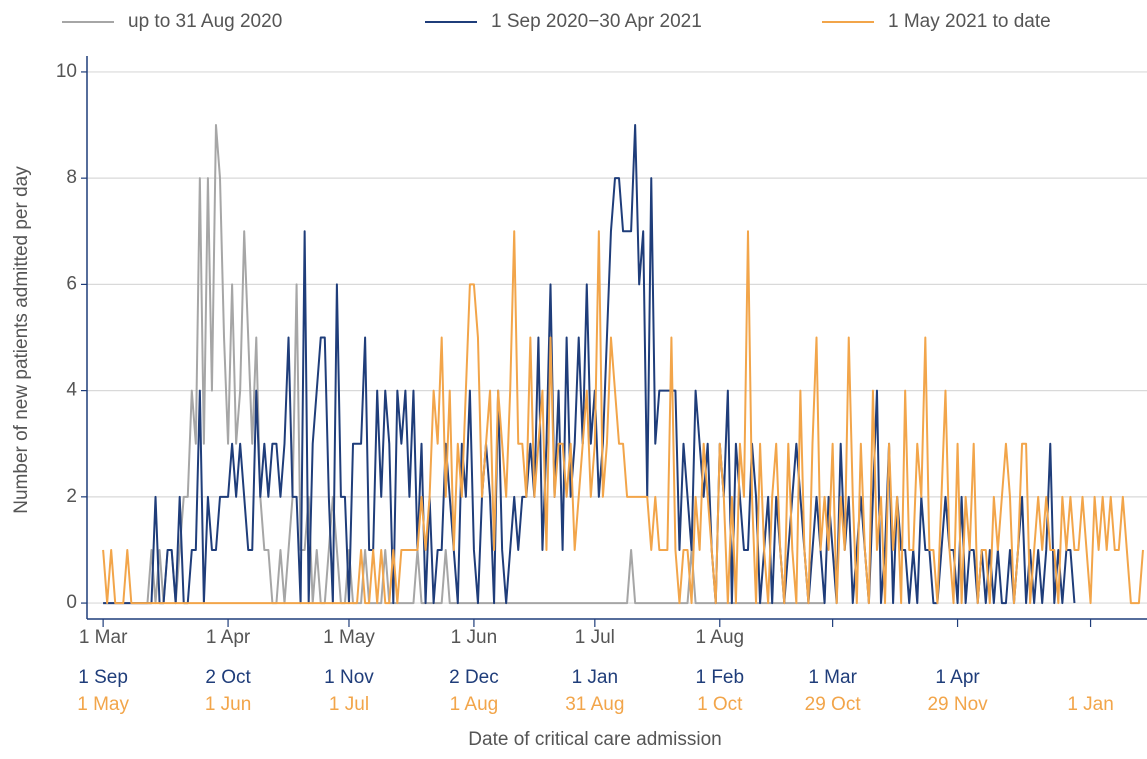  I want to click on legend-label: 1 Sep 2020−30 Apr 2021, so click(596, 21).